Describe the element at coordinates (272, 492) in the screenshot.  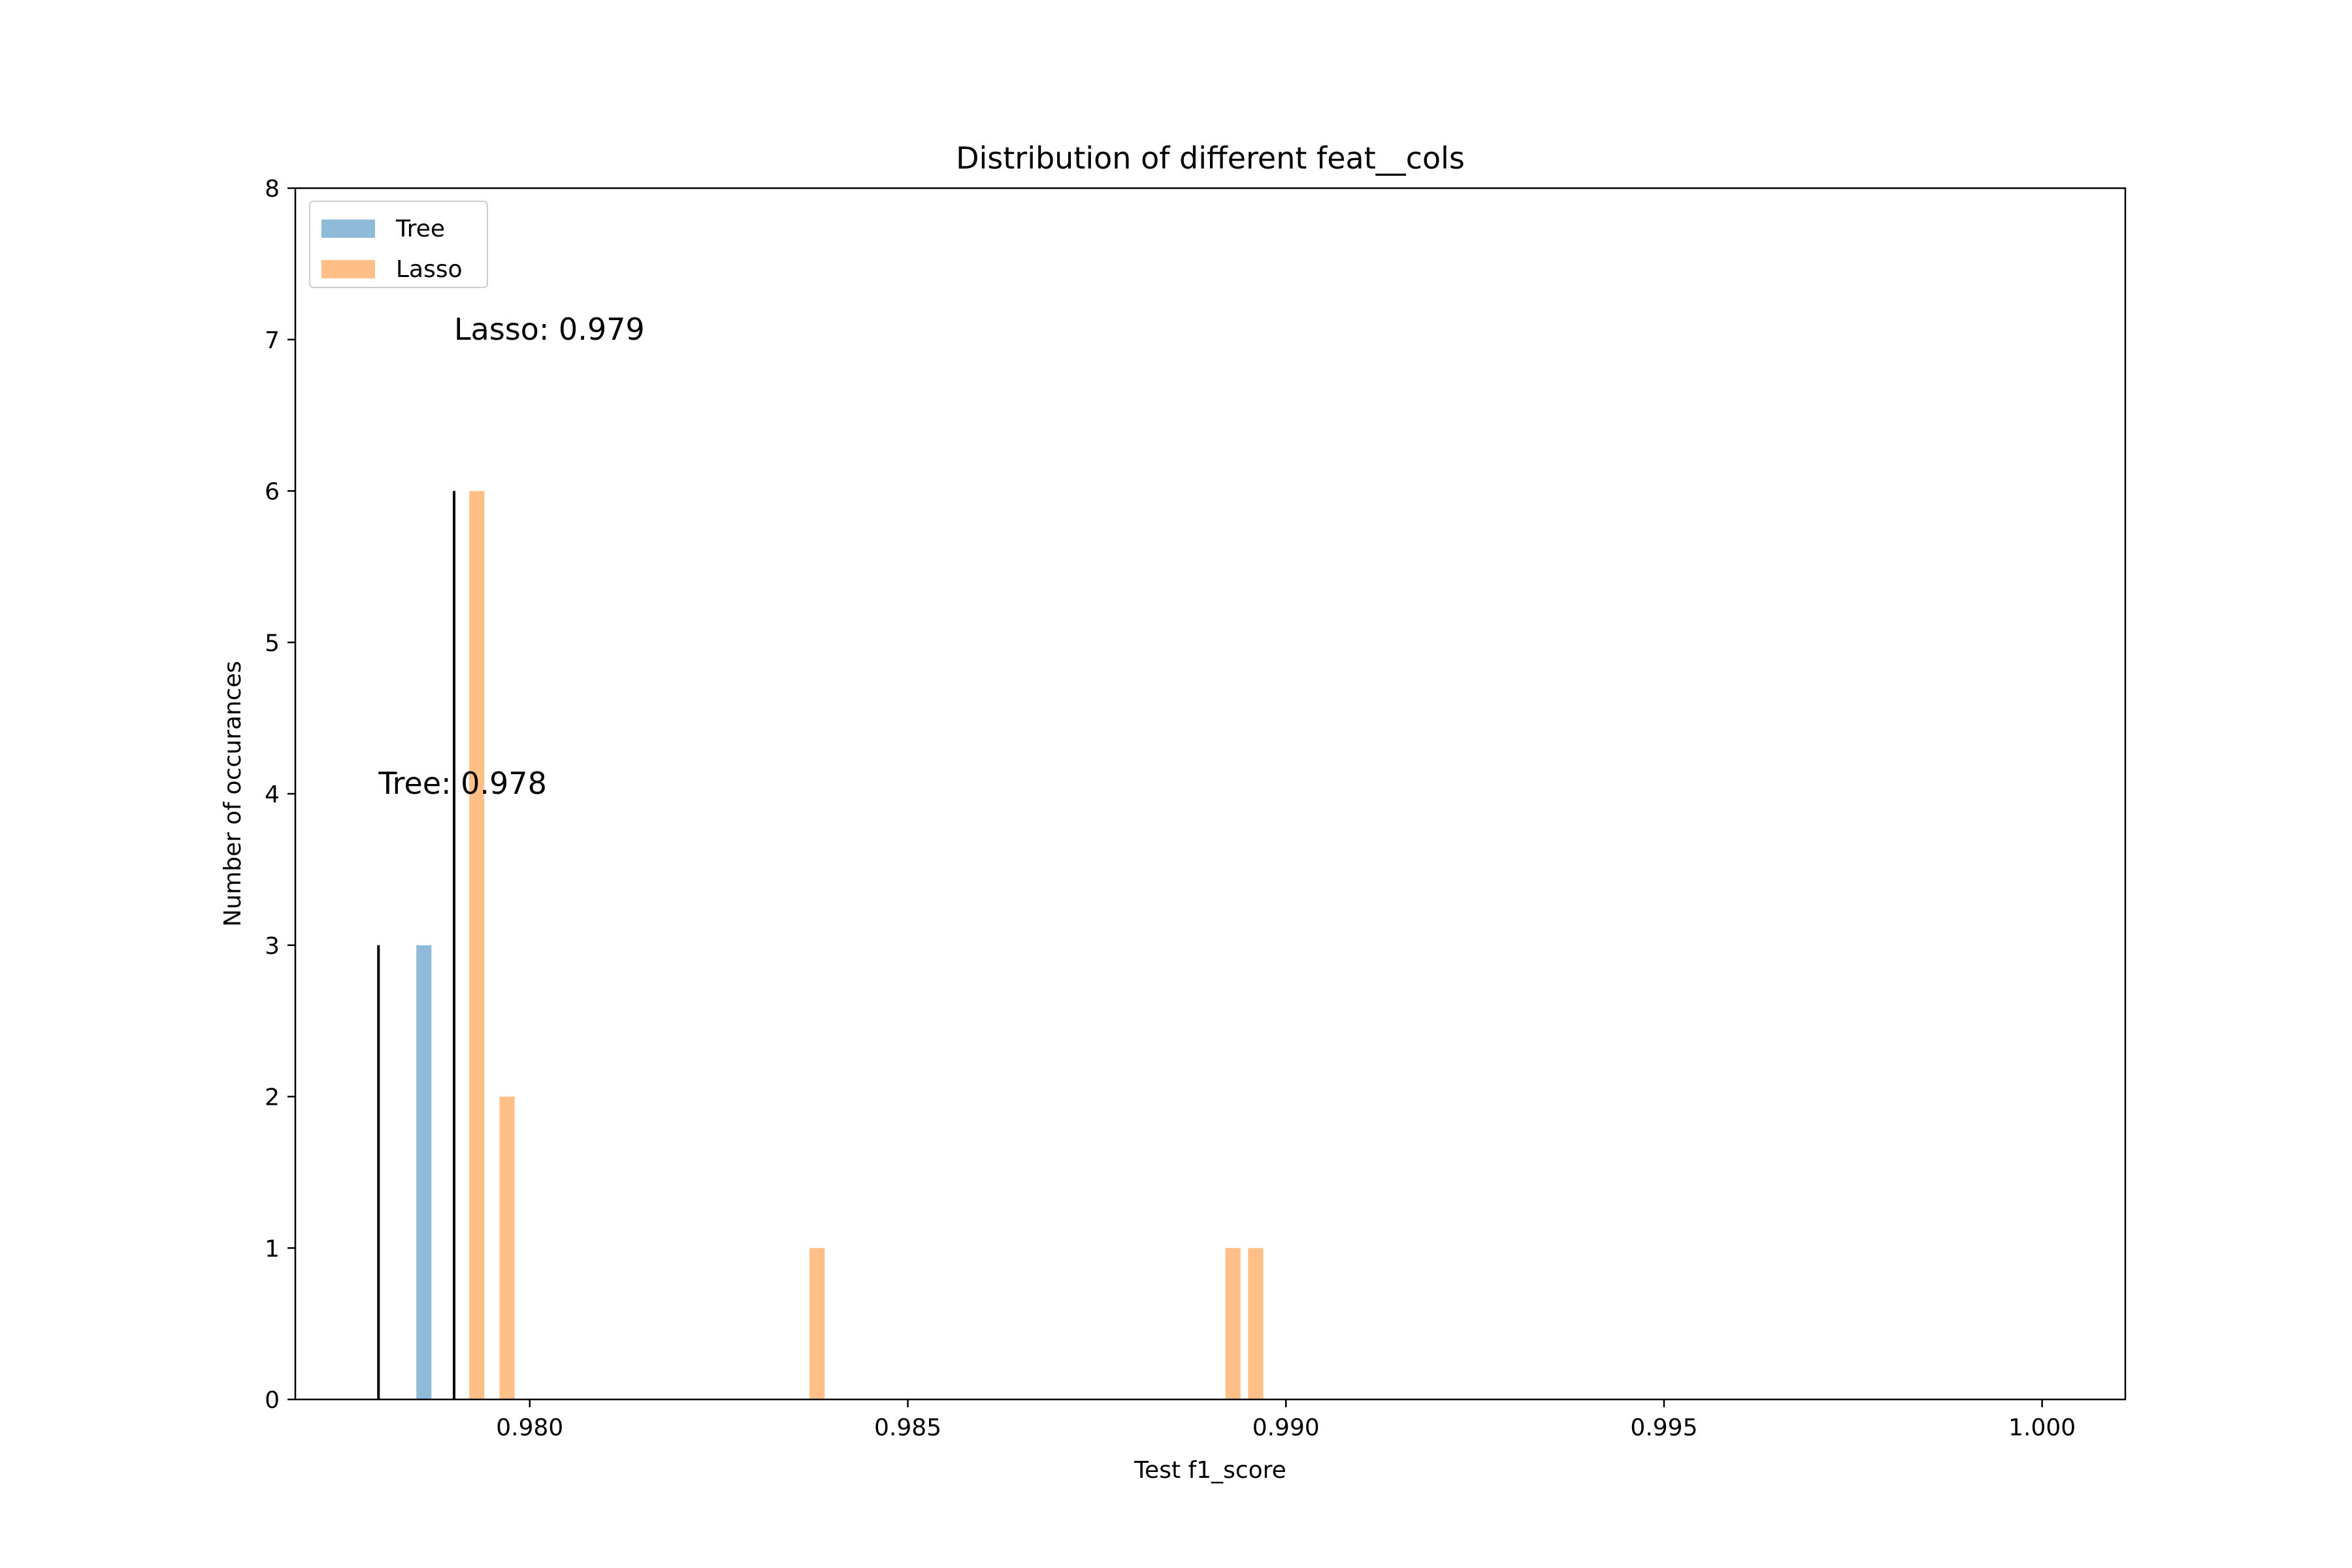
I see `y-tick-label-6: 6` at that location.